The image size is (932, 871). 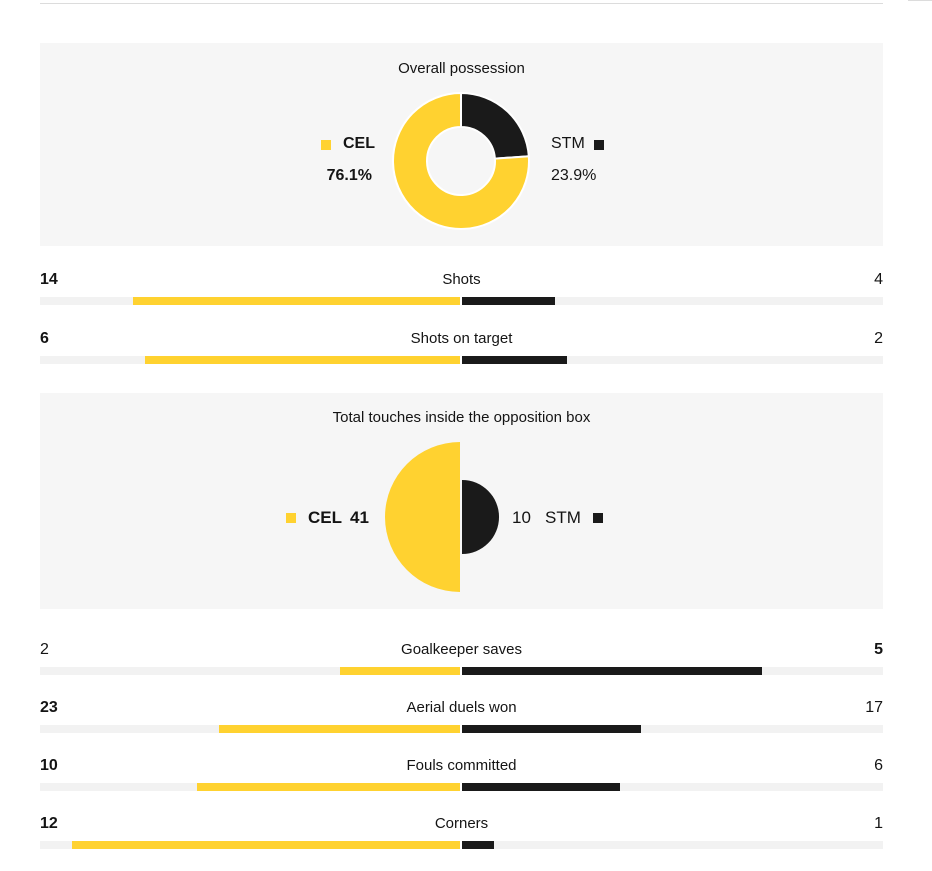 What do you see at coordinates (461, 776) in the screenshot?
I see `stat-row: 10 Fouls committed 6` at bounding box center [461, 776].